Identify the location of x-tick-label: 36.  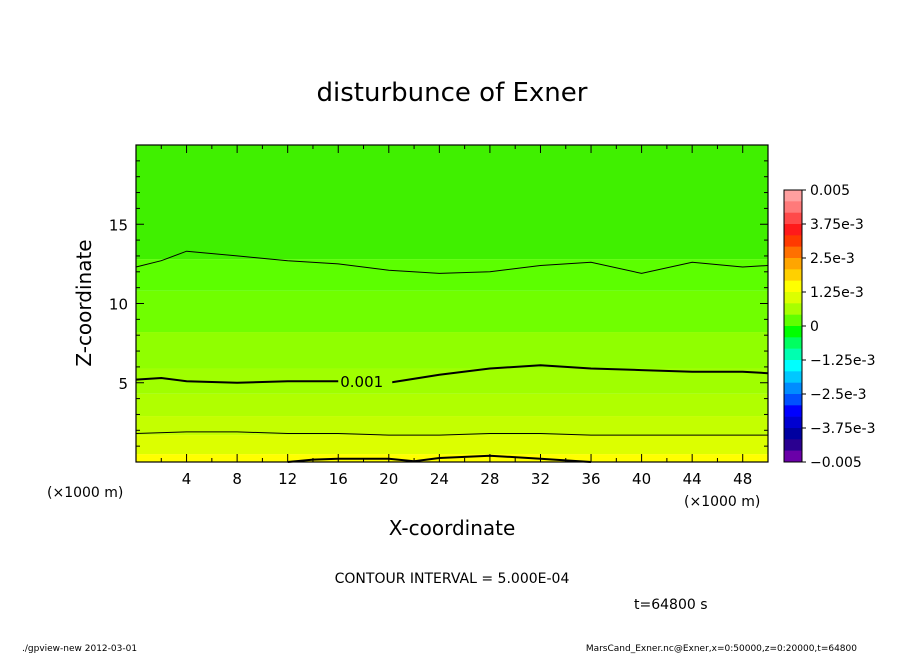
(590, 479).